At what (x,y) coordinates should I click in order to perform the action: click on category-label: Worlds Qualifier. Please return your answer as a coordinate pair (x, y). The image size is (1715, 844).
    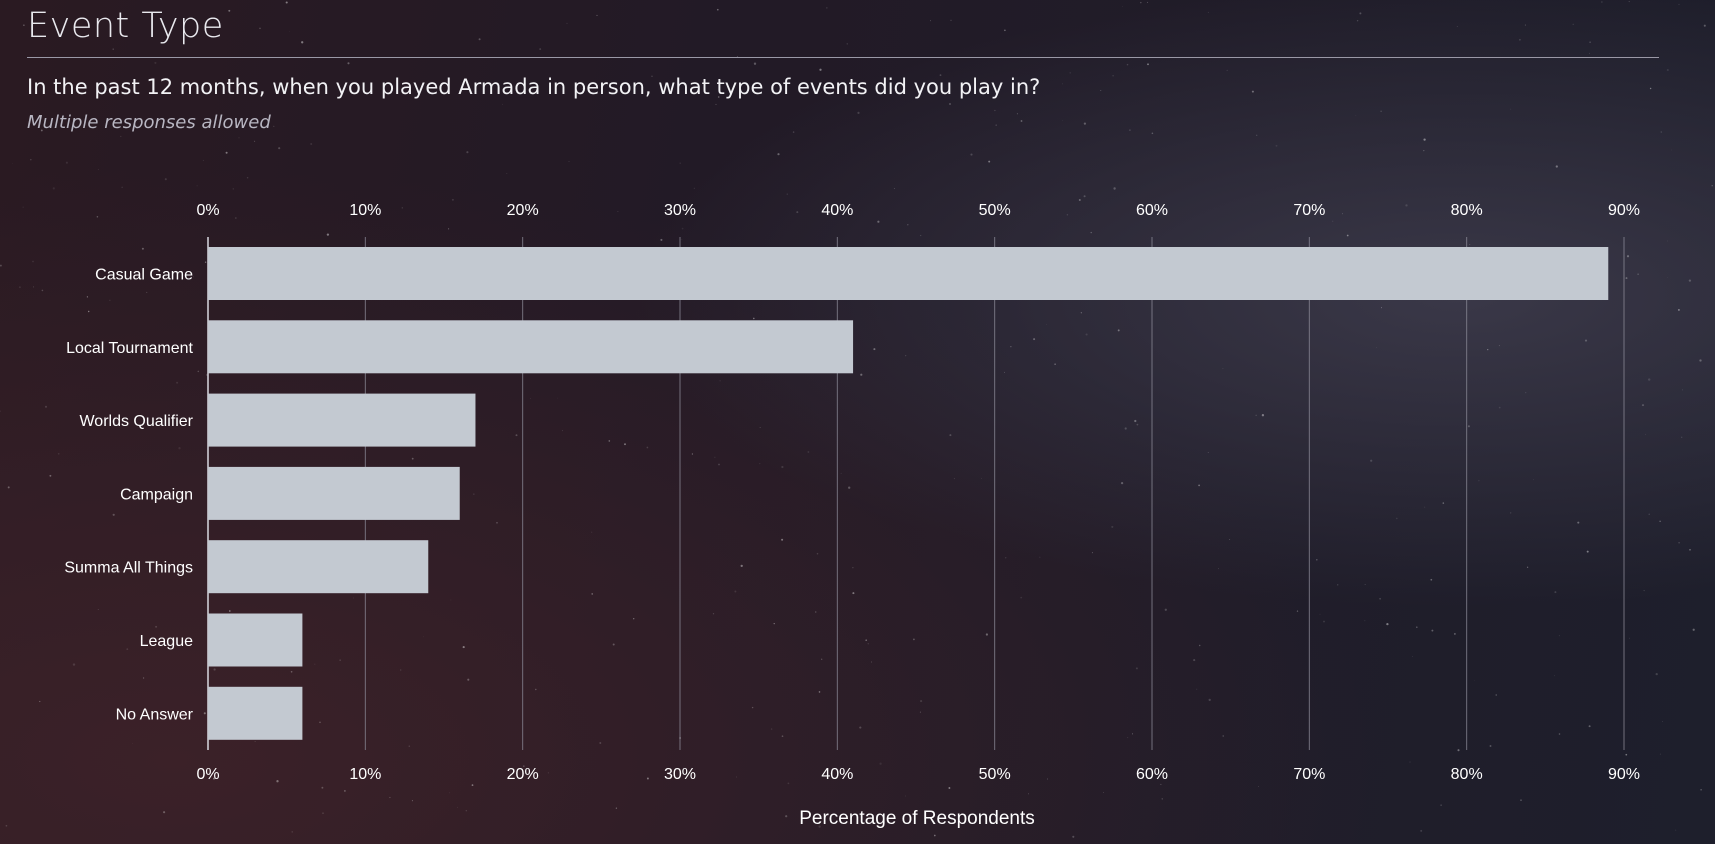
    Looking at the image, I should click on (136, 421).